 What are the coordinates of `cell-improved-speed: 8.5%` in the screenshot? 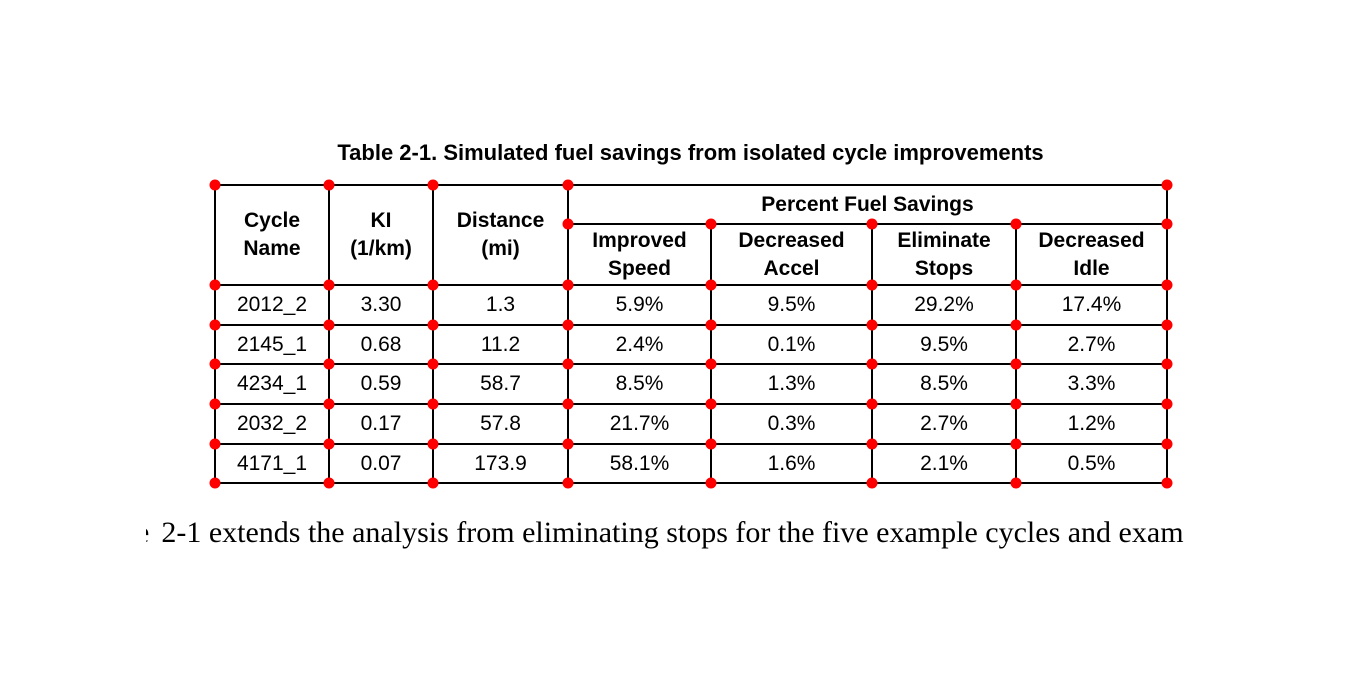 It's located at (639, 384).